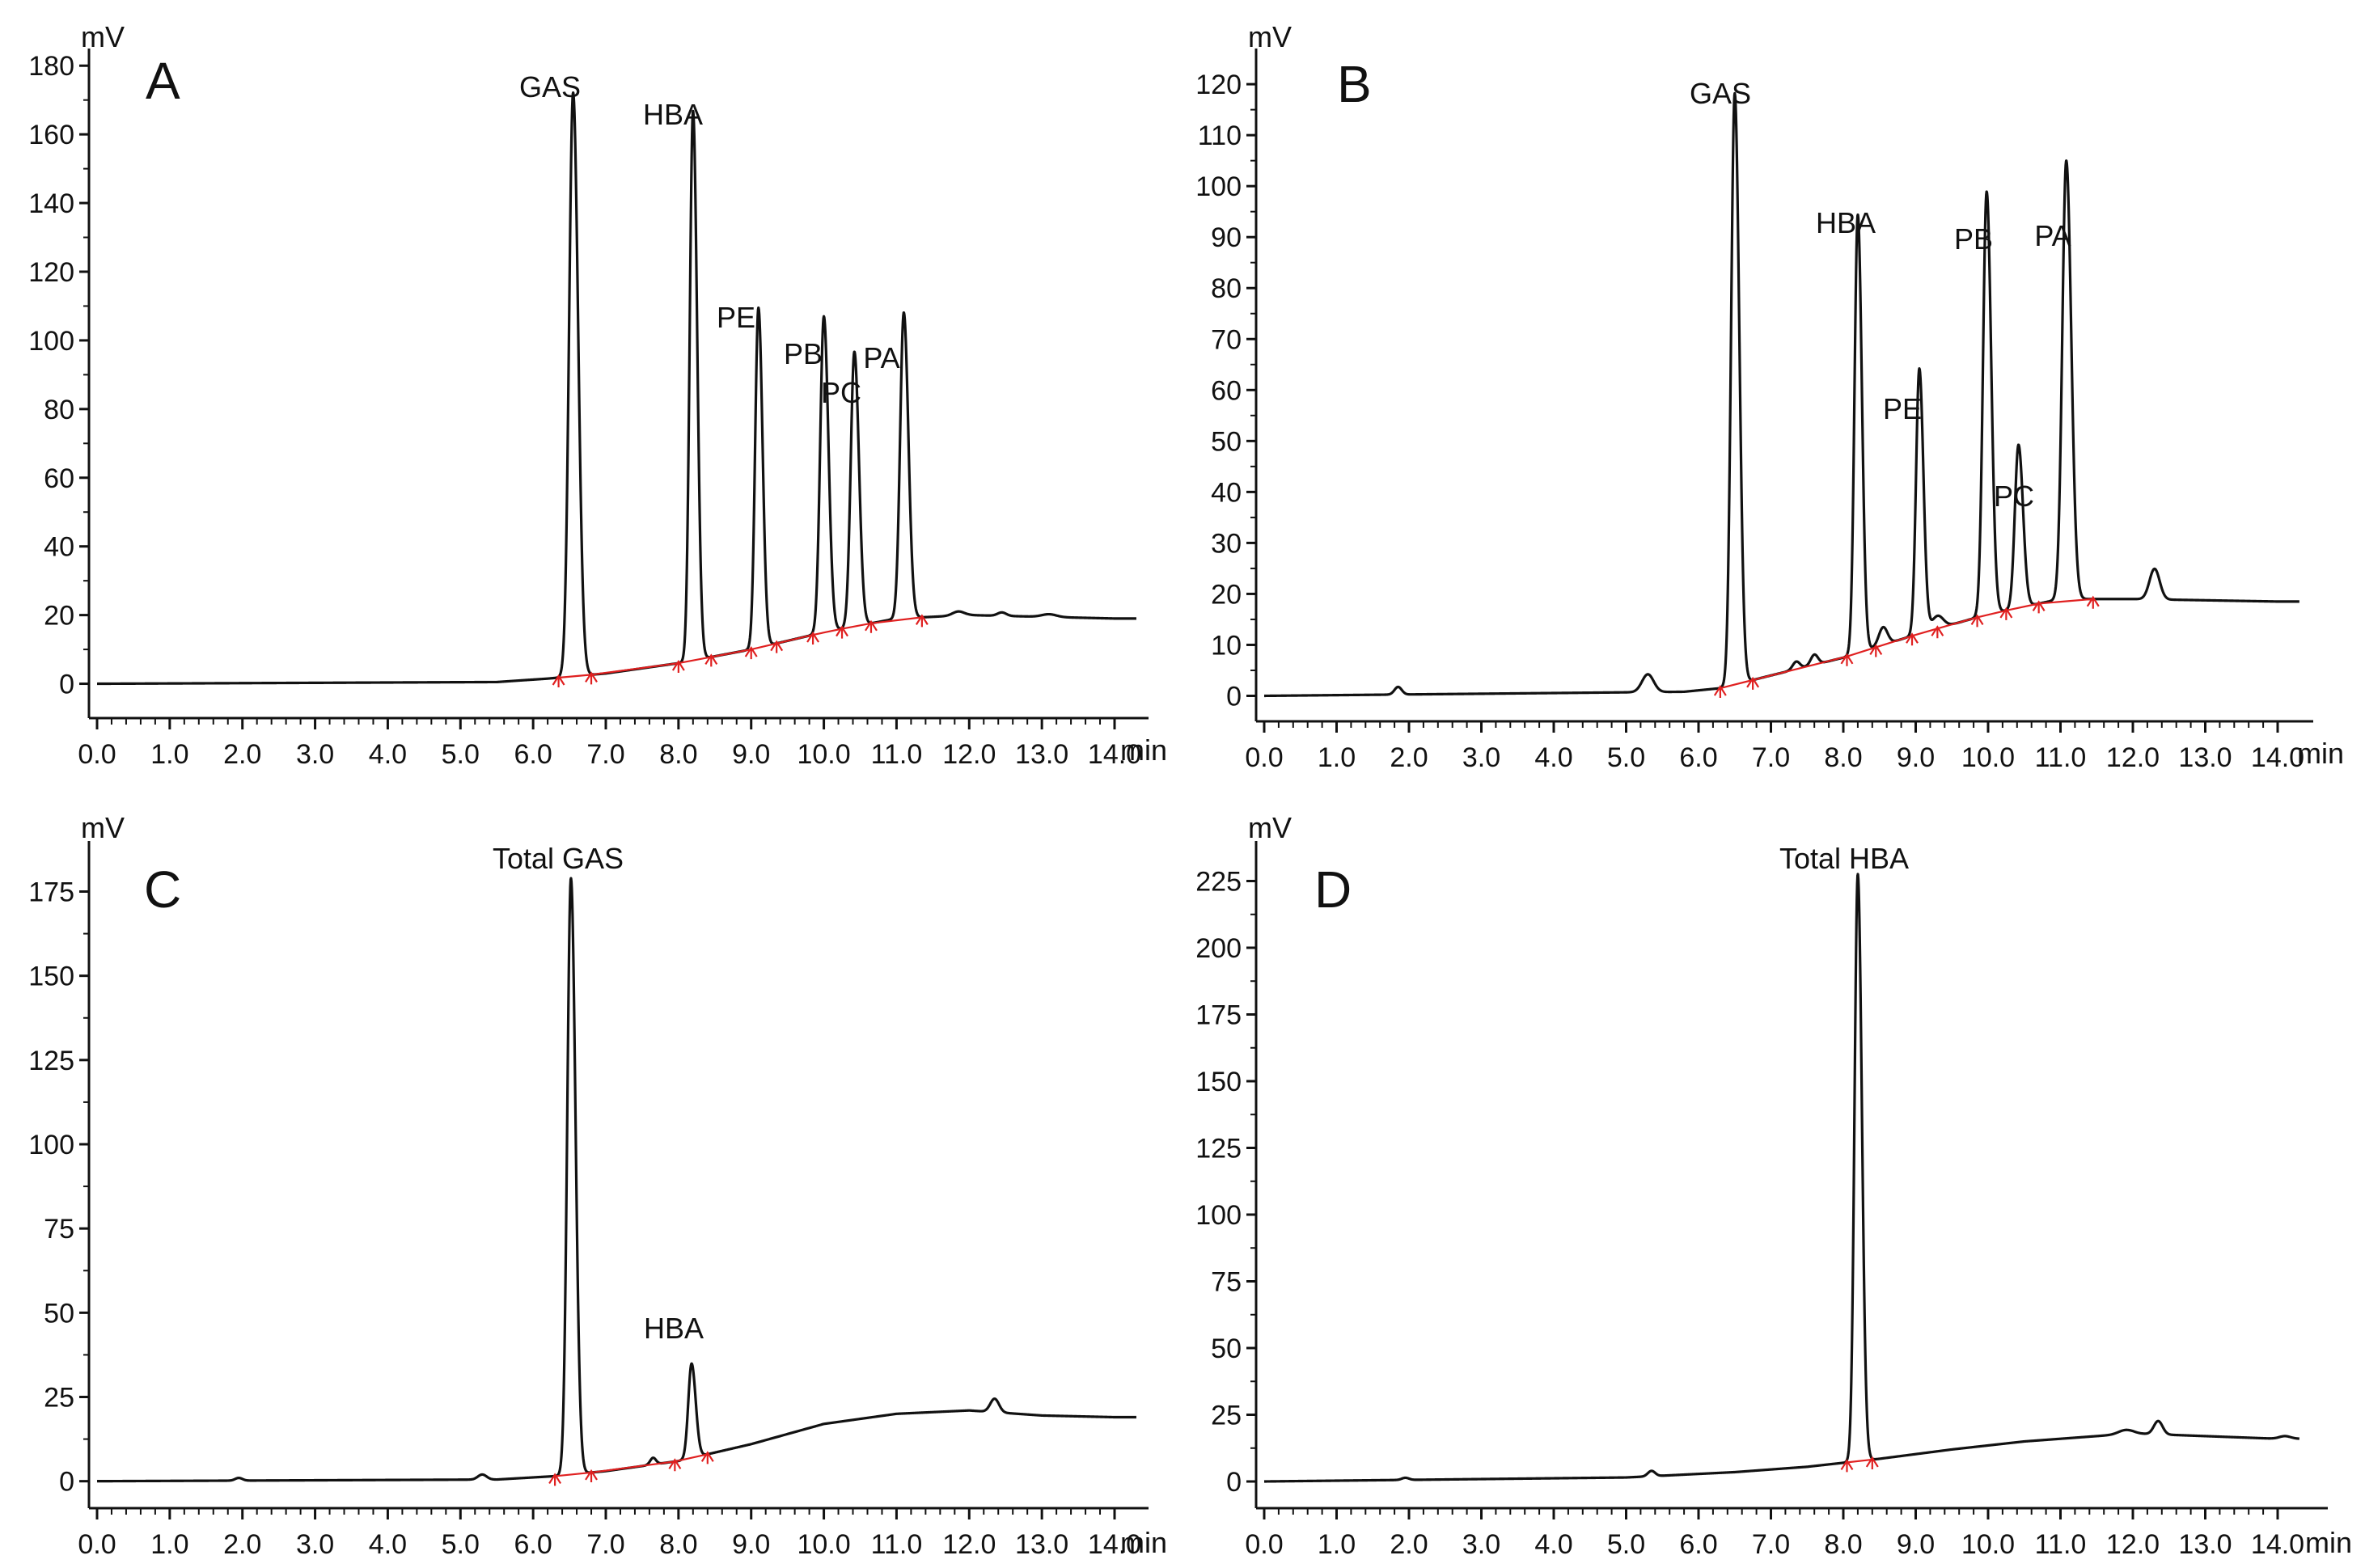 This screenshot has width=2365, height=1568. What do you see at coordinates (1226, 1282) in the screenshot?
I see `y-tick-label: 75` at bounding box center [1226, 1282].